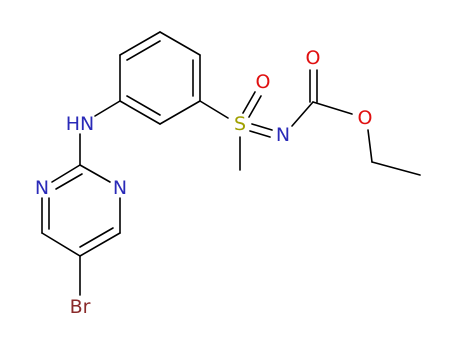 The height and width of the screenshot is (350, 455). What do you see at coordinates (240, 124) in the screenshot?
I see `atom-label: S` at bounding box center [240, 124].